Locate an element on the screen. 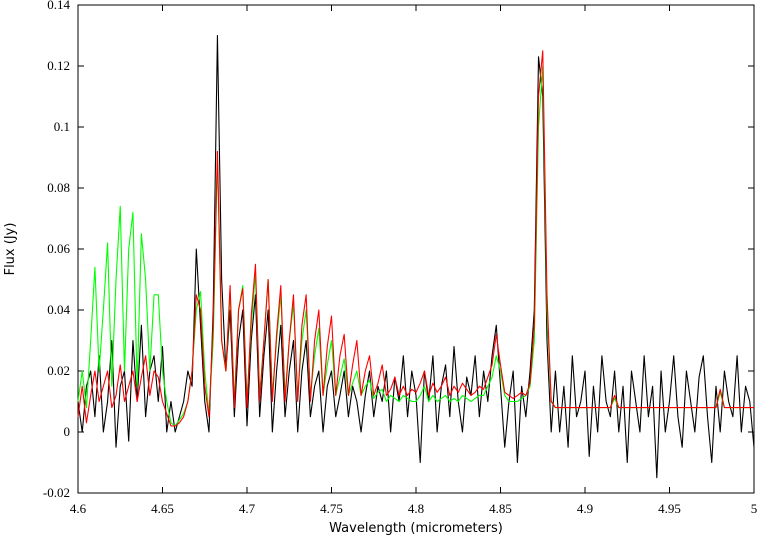  x-tick-label: 4.8 is located at coordinates (416, 508).